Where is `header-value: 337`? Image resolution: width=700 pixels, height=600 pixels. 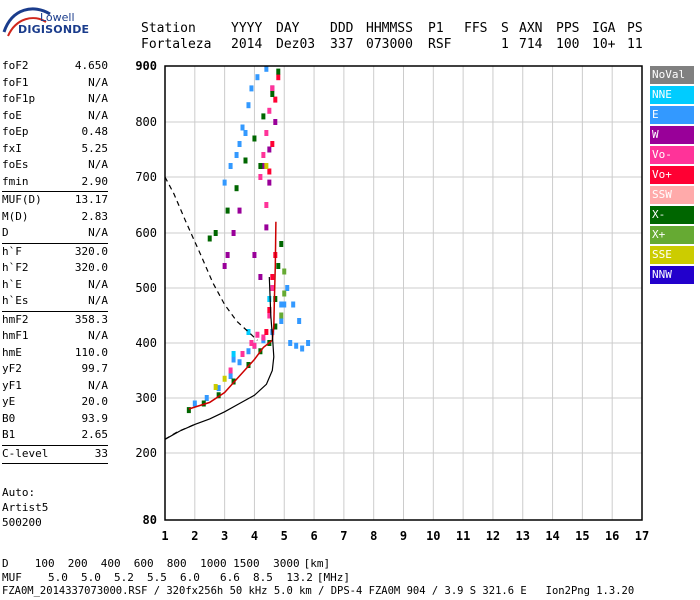
header-value: 337 is located at coordinates (342, 44).